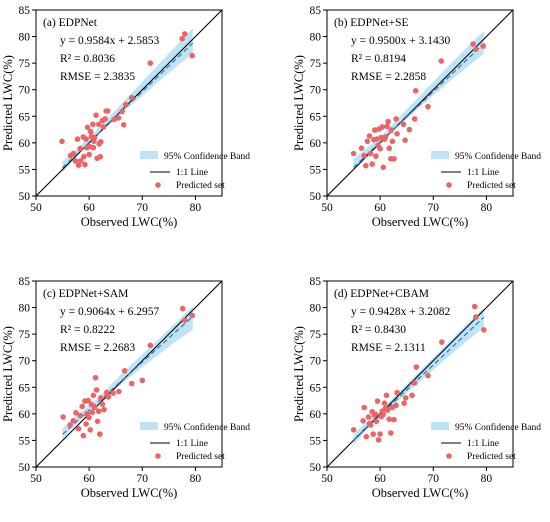  What do you see at coordinates (70, 23) in the screenshot?
I see `panel-title: (a) EDPNet` at bounding box center [70, 23].